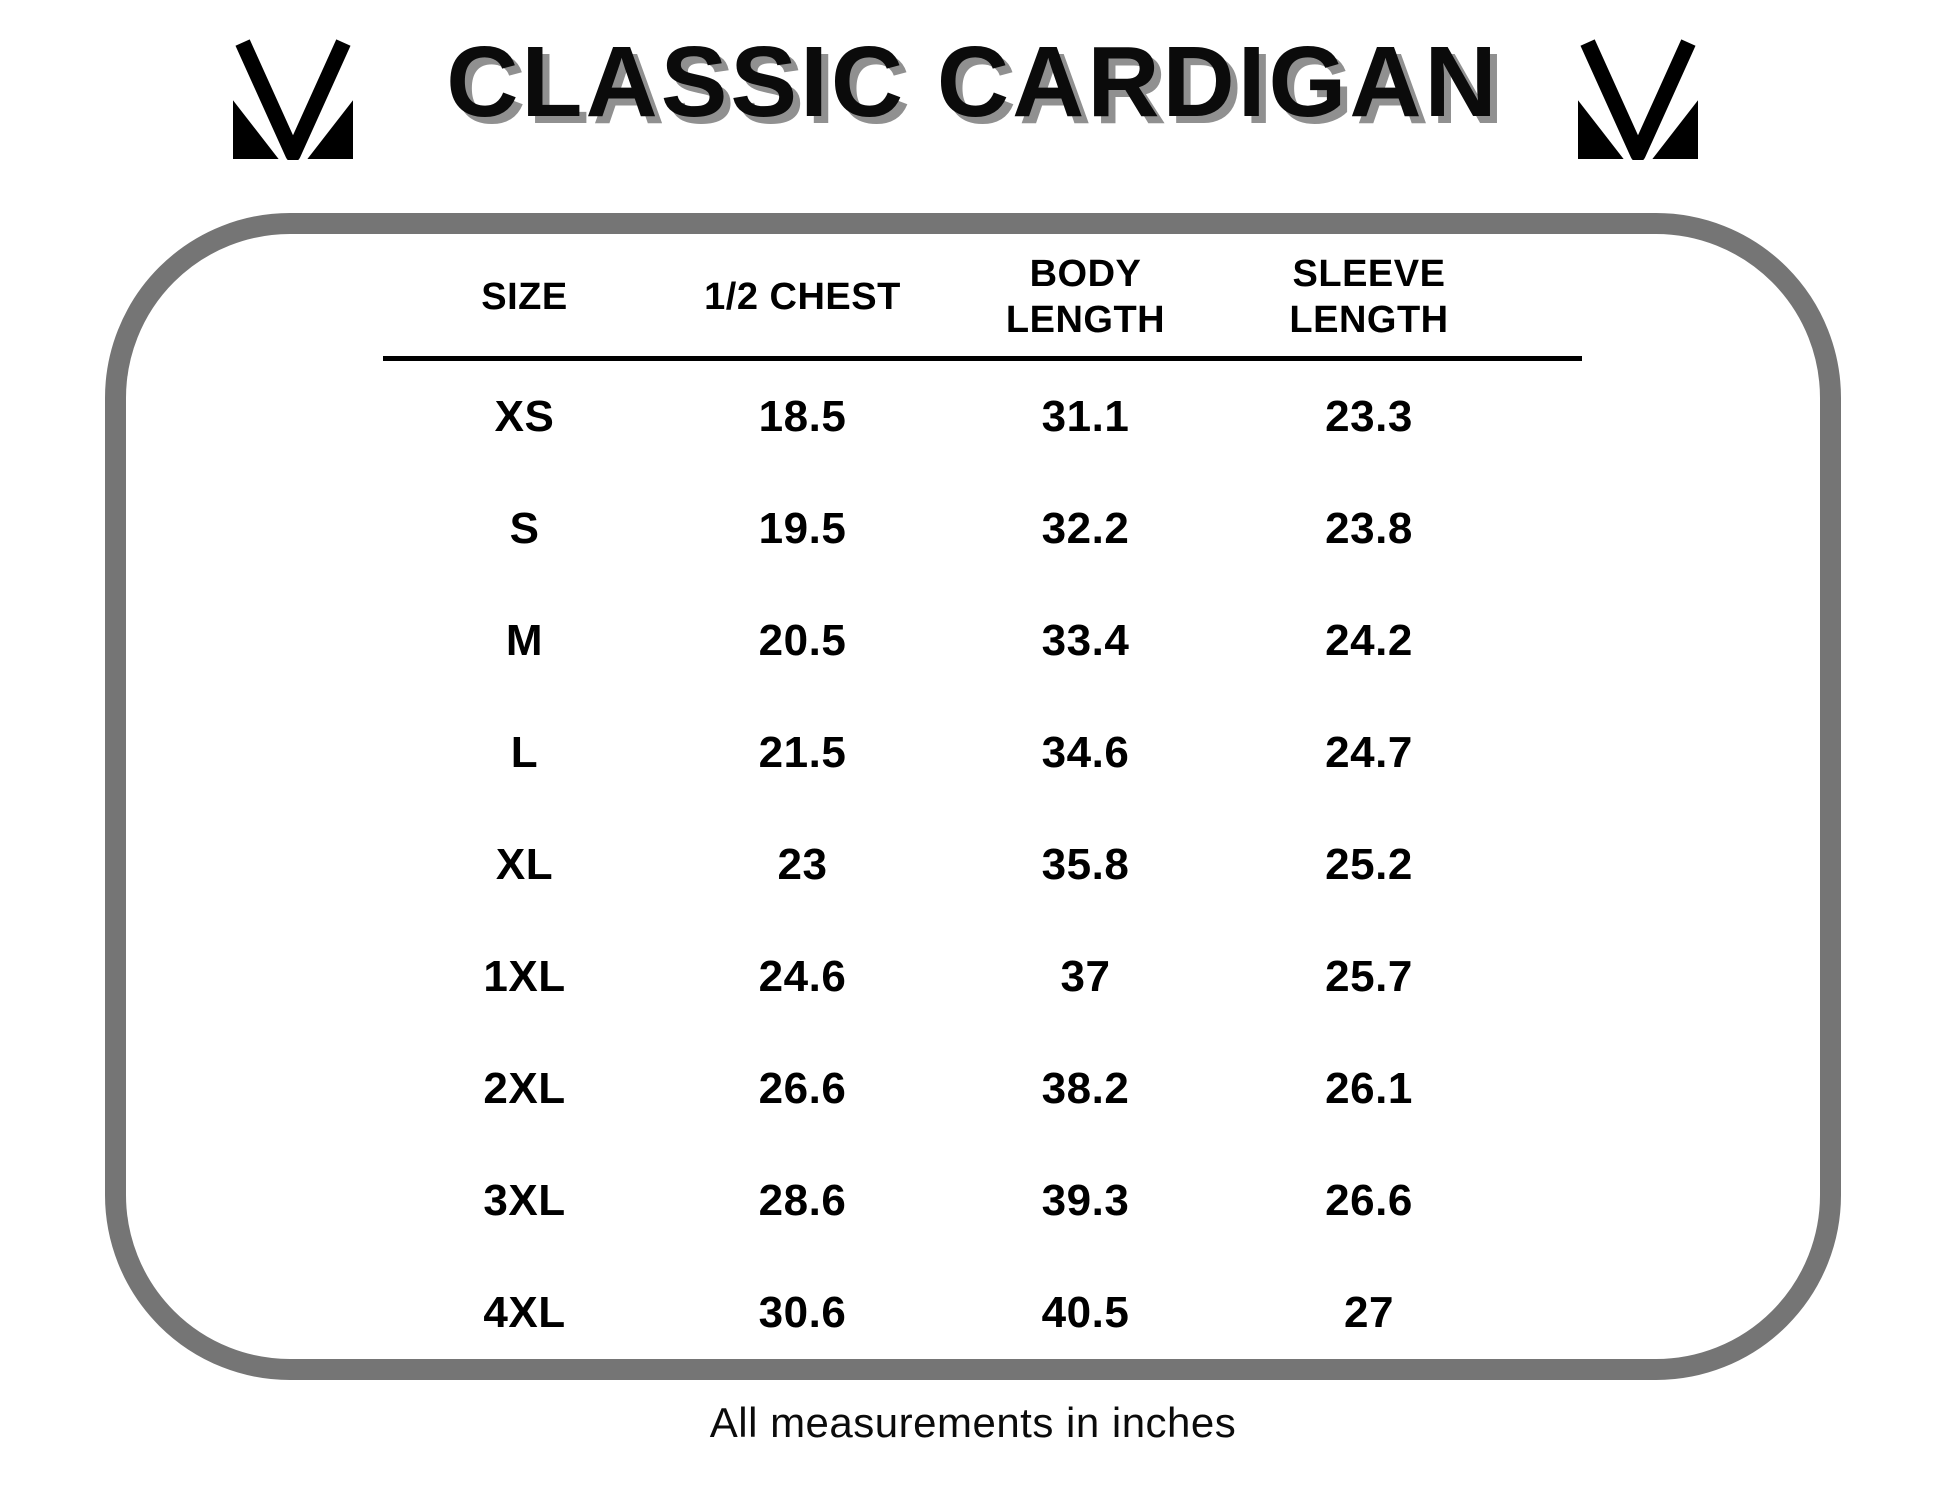  What do you see at coordinates (1369, 640) in the screenshot?
I see `sleeve-length-cell: 24.2` at bounding box center [1369, 640].